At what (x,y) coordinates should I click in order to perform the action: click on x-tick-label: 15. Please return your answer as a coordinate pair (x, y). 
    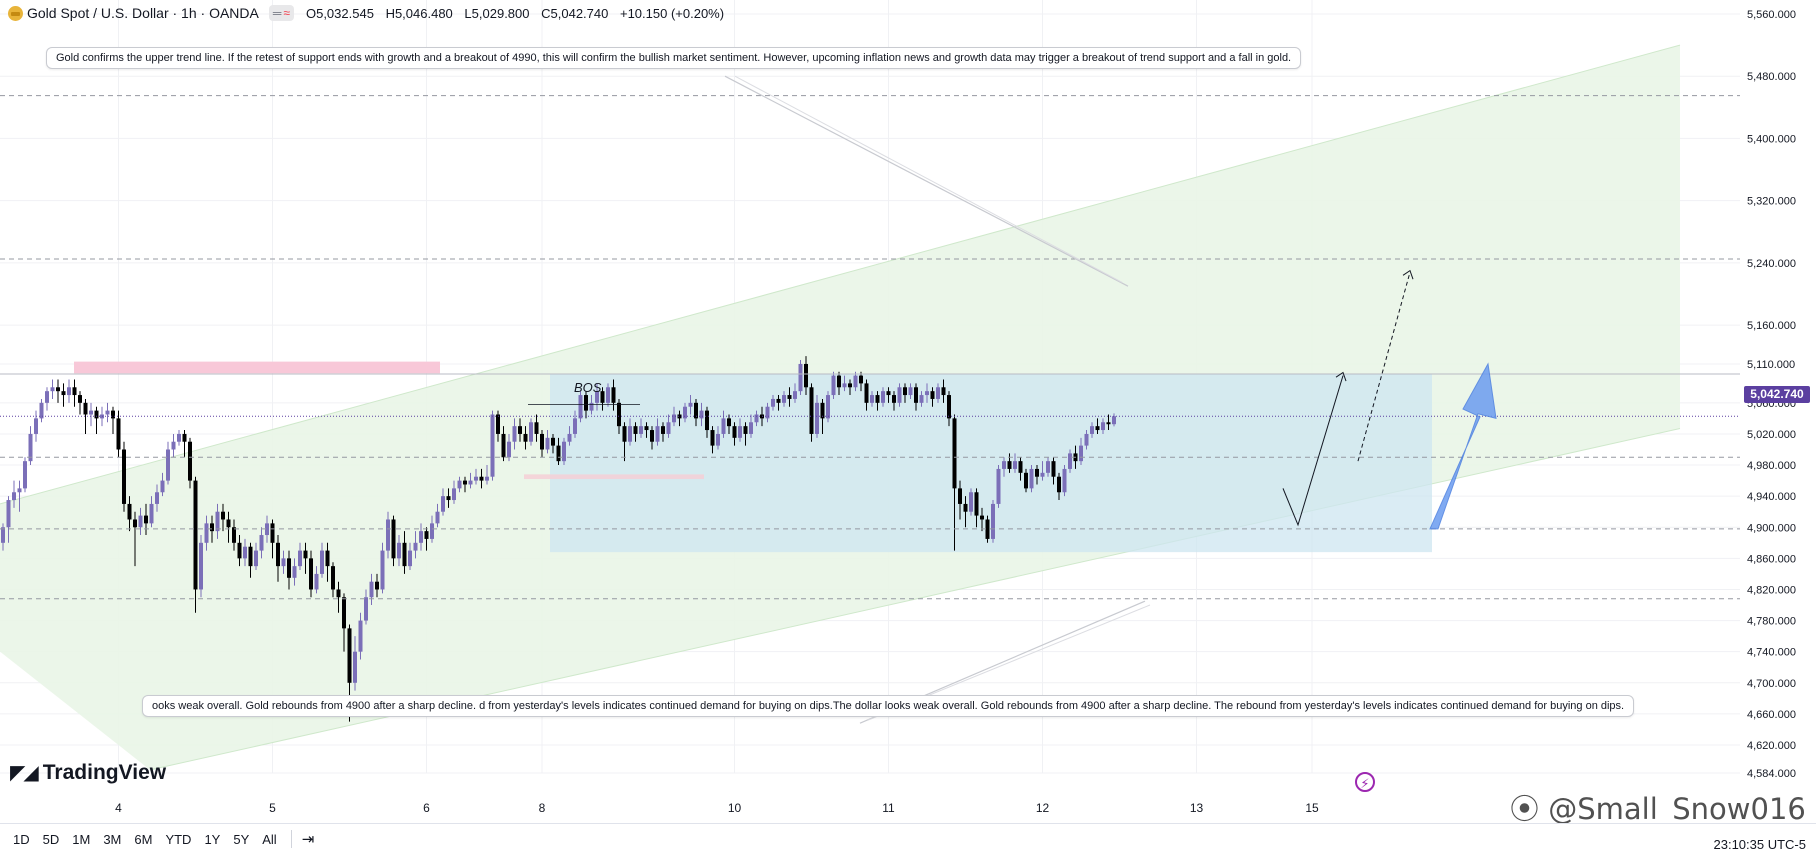
    Looking at the image, I should click on (1312, 808).